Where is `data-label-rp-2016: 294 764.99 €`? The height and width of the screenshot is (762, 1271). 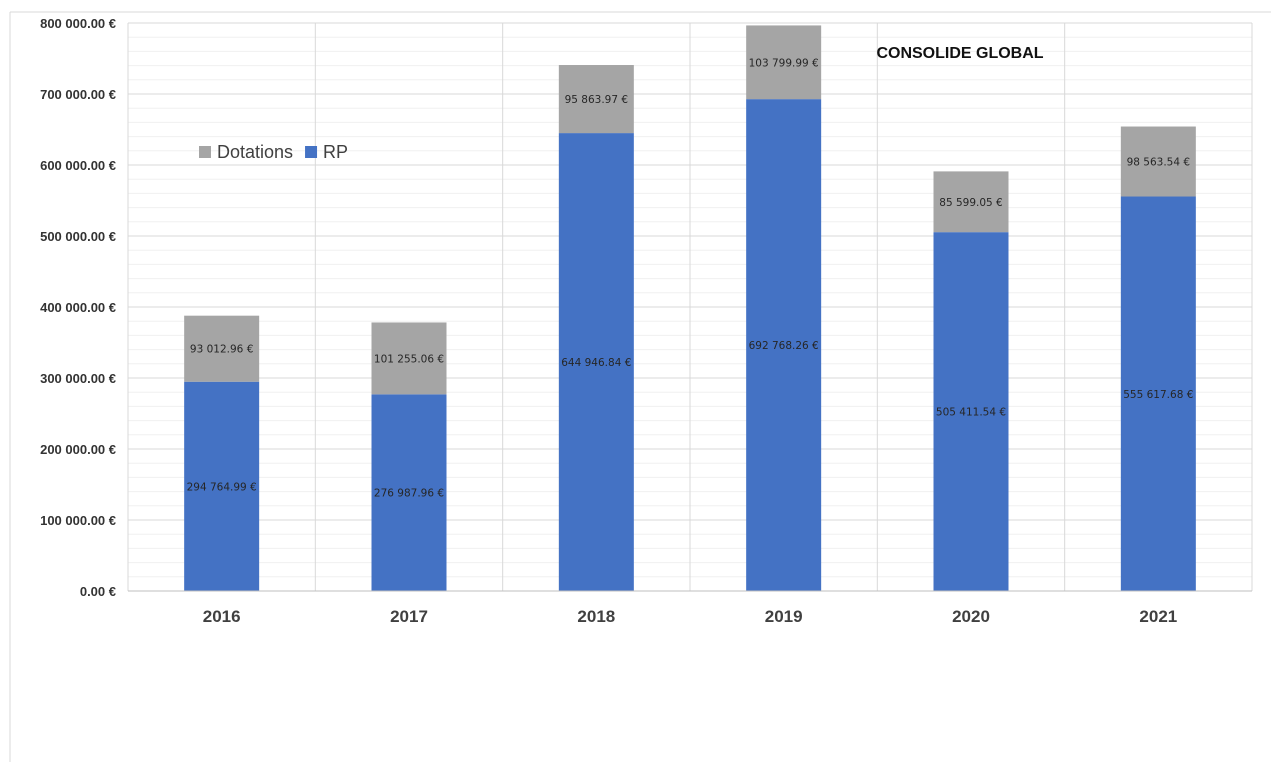 data-label-rp-2016: 294 764.99 € is located at coordinates (222, 487).